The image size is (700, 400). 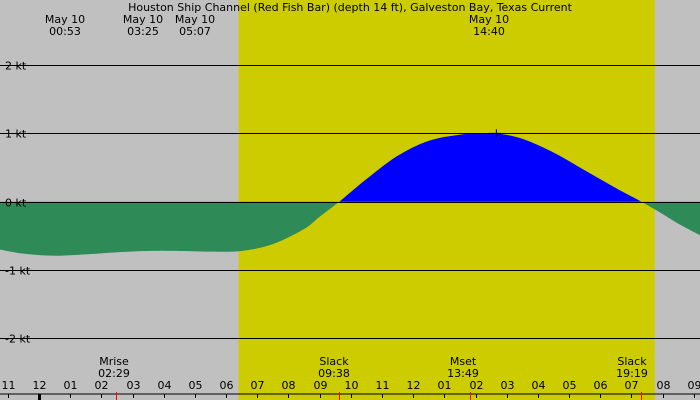 What do you see at coordinates (114, 373) in the screenshot?
I see `moonrise-time: 02:29` at bounding box center [114, 373].